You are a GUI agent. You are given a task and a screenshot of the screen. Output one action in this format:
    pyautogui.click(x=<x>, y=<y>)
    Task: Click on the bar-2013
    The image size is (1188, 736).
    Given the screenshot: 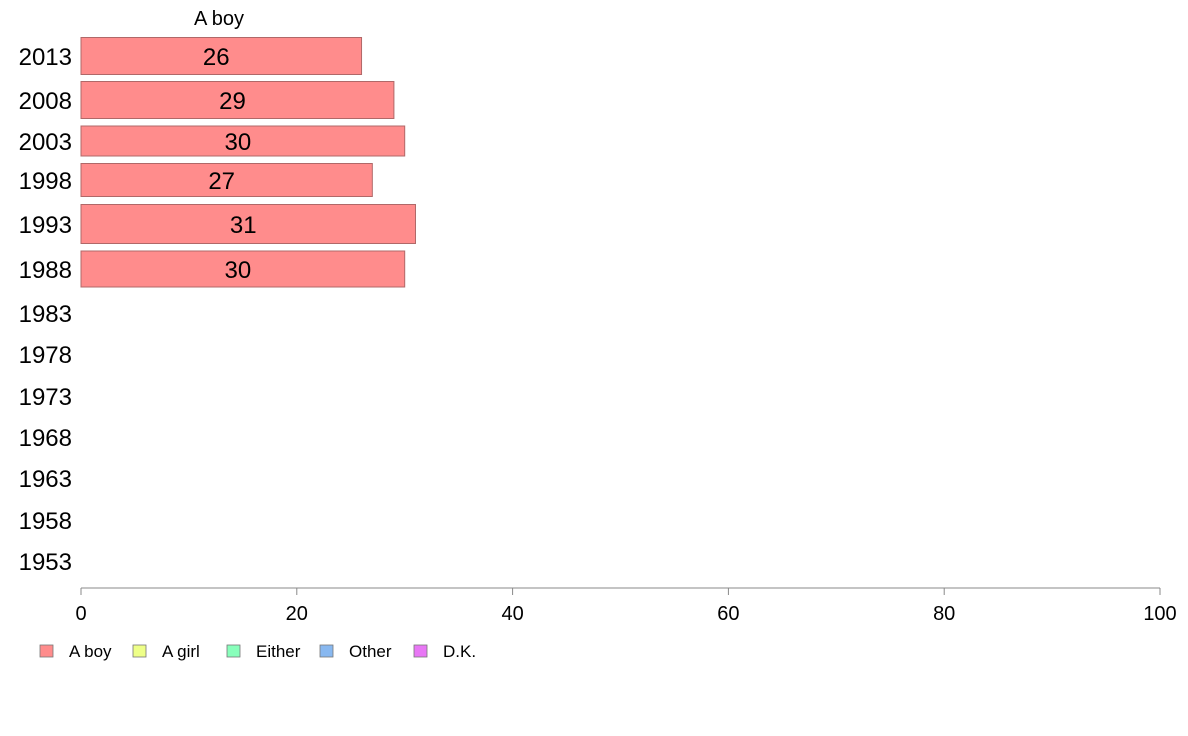 What is the action you would take?
    pyautogui.click(x=221, y=56)
    